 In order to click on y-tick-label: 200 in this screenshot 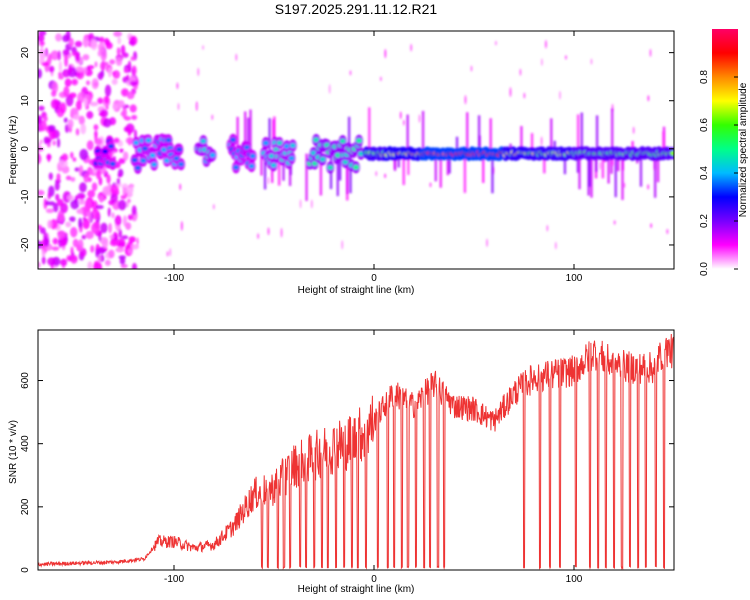, I will do `click(25, 506)`.